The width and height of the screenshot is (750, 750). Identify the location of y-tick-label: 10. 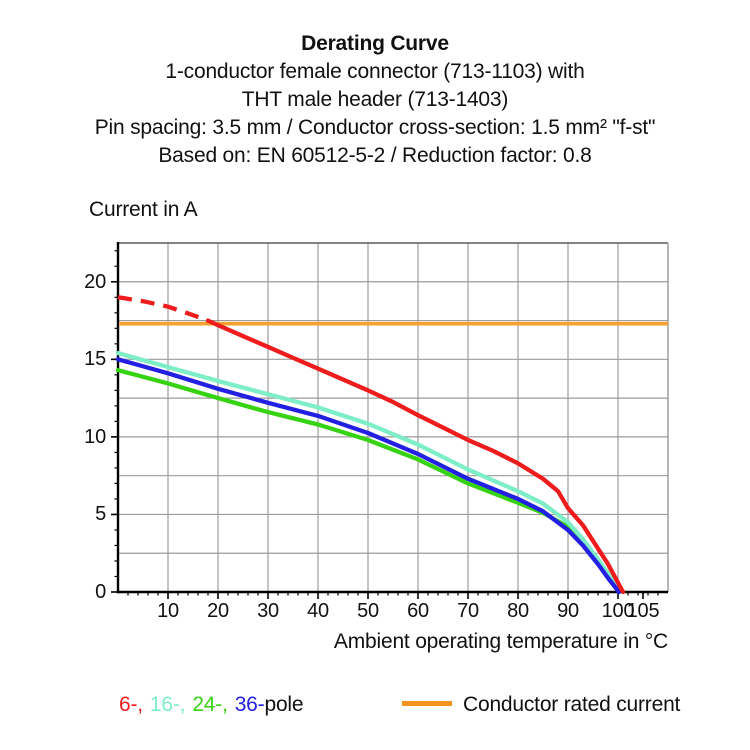
(95, 436).